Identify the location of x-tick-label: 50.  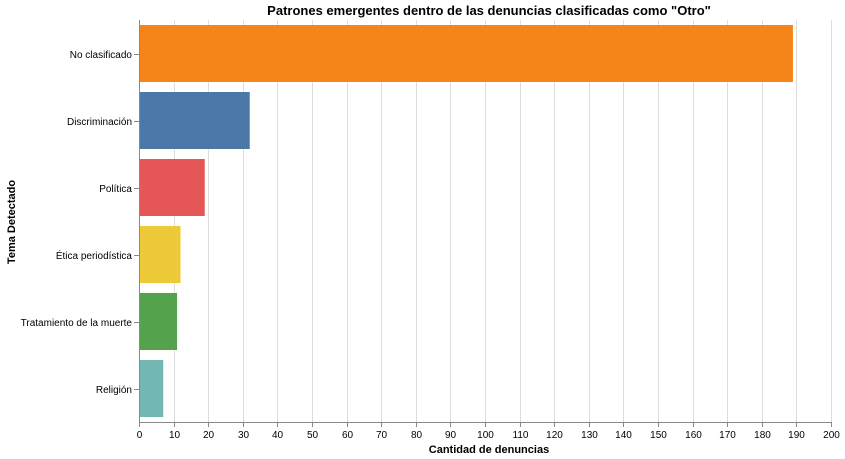
(313, 435).